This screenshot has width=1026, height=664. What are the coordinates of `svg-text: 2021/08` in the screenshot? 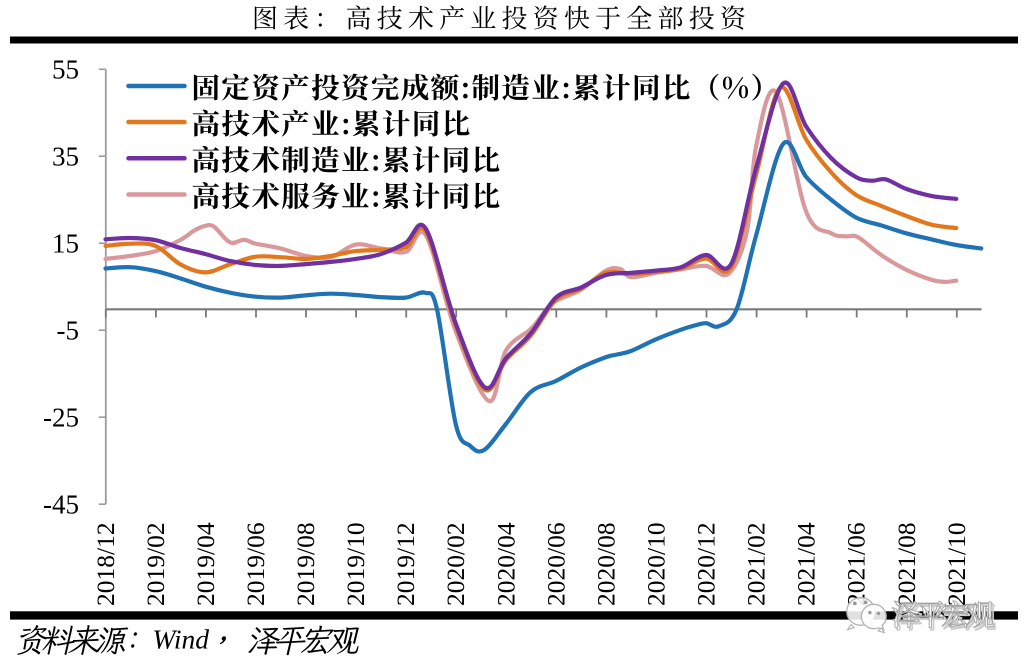 It's located at (906, 564).